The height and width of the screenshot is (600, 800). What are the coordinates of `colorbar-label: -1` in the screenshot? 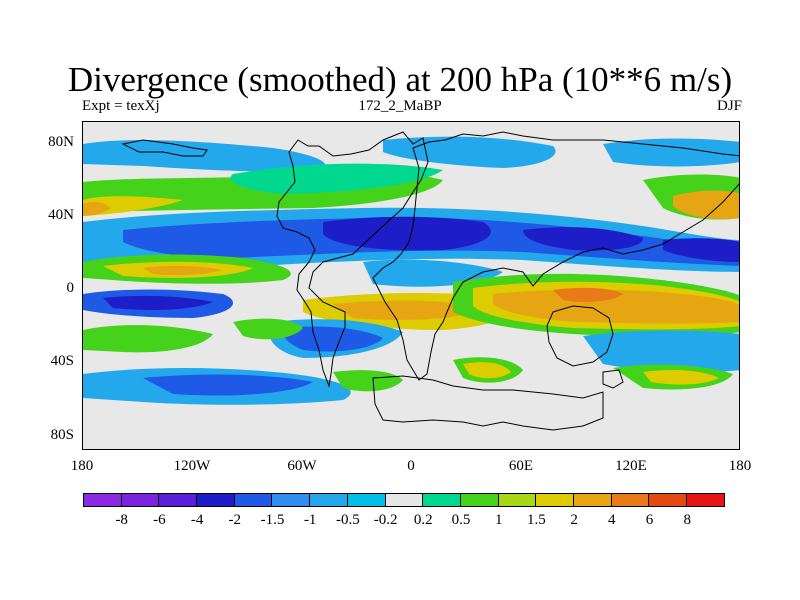 It's located at (310, 520).